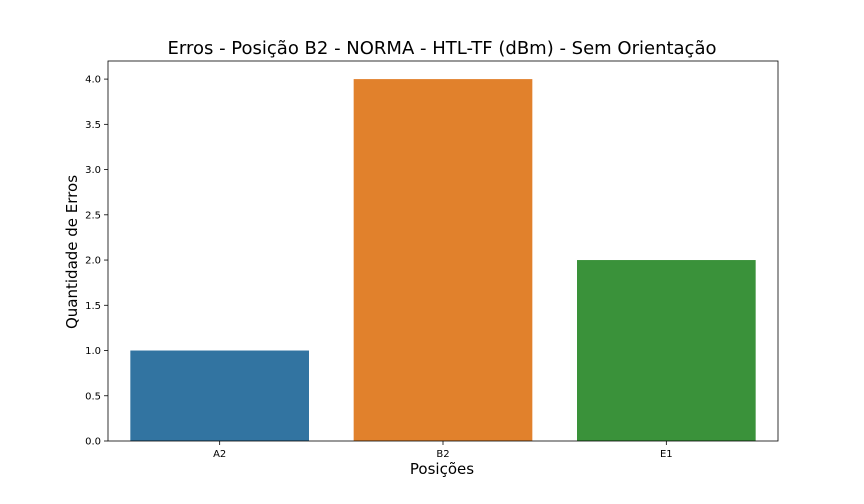 The width and height of the screenshot is (864, 504). I want to click on y-tick-label: 3.0, so click(93, 170).